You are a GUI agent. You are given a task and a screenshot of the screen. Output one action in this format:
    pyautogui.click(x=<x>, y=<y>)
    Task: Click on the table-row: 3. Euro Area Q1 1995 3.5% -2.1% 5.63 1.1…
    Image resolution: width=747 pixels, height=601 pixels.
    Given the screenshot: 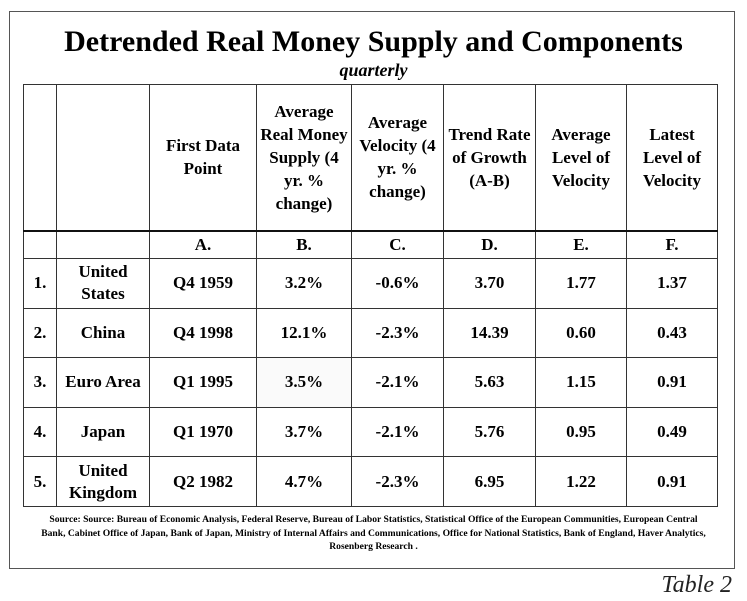 What is the action you would take?
    pyautogui.click(x=370, y=382)
    